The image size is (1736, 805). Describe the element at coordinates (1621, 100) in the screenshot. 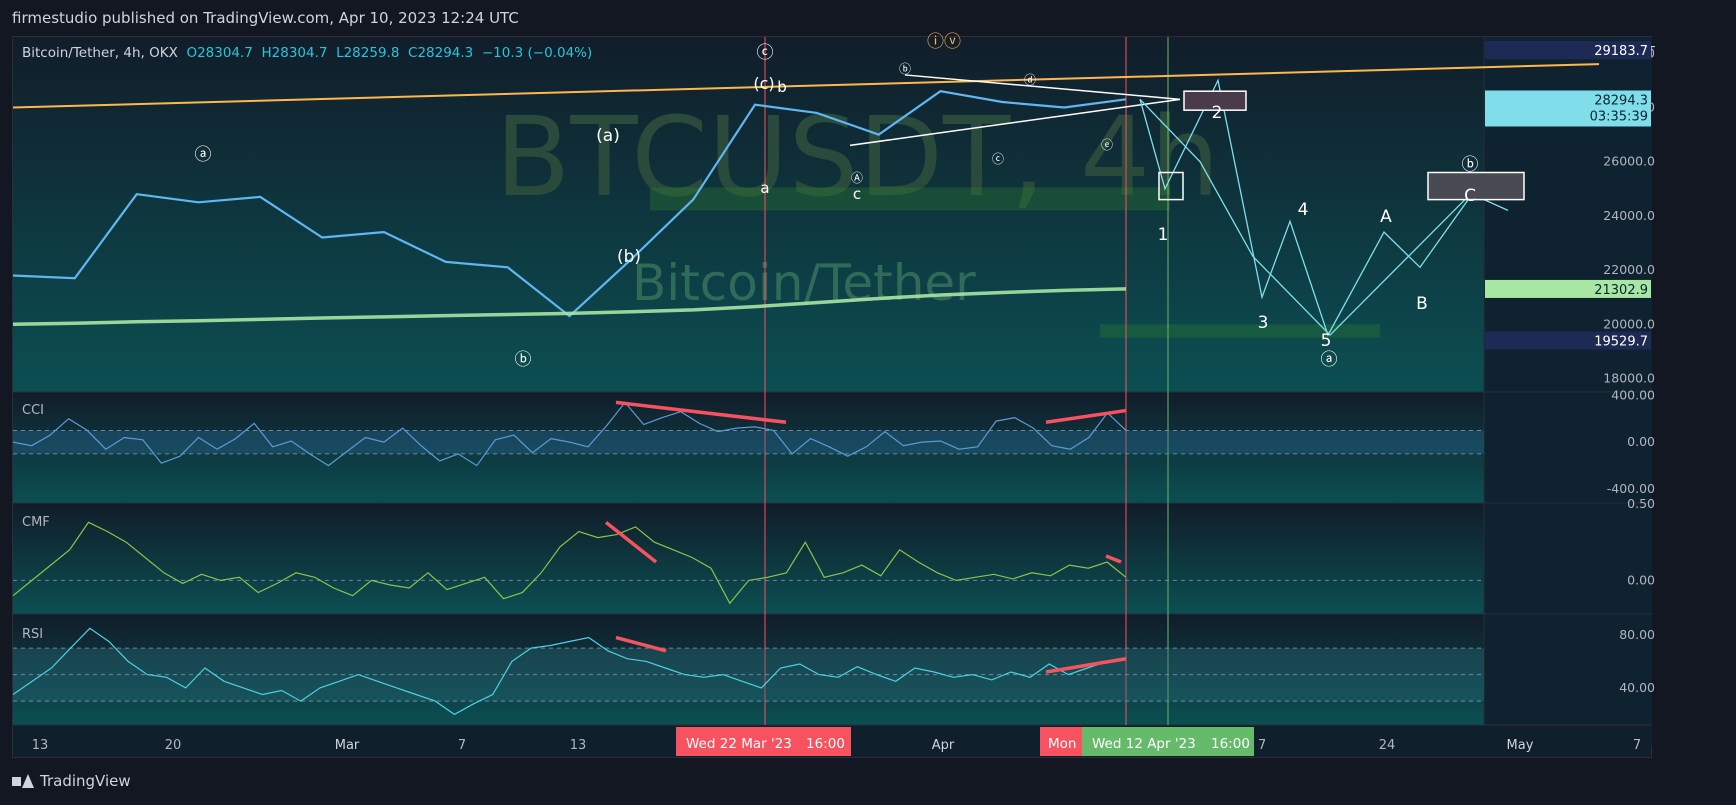

I see `badge-last: 28294.3` at that location.